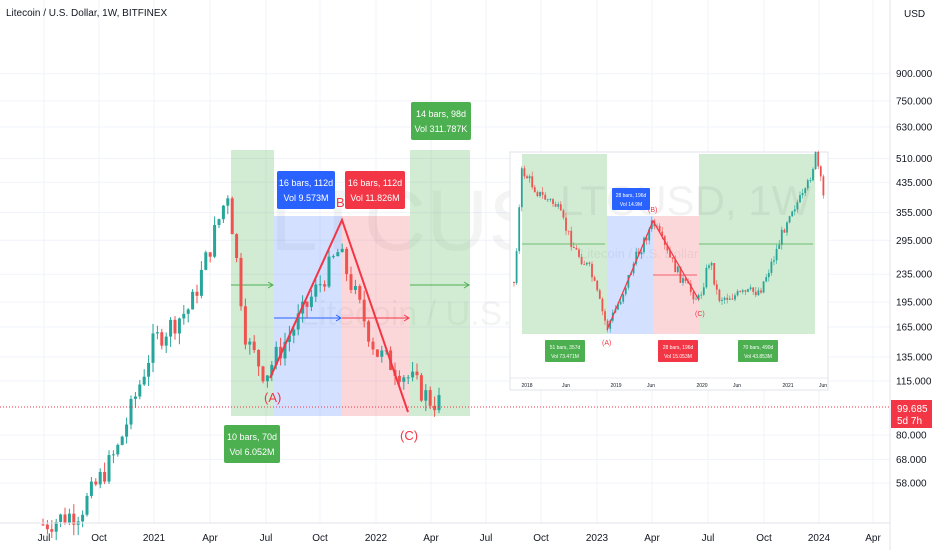 This screenshot has width=932, height=550. Describe the element at coordinates (914, 127) in the screenshot. I see `price-label: 630.000` at that location.